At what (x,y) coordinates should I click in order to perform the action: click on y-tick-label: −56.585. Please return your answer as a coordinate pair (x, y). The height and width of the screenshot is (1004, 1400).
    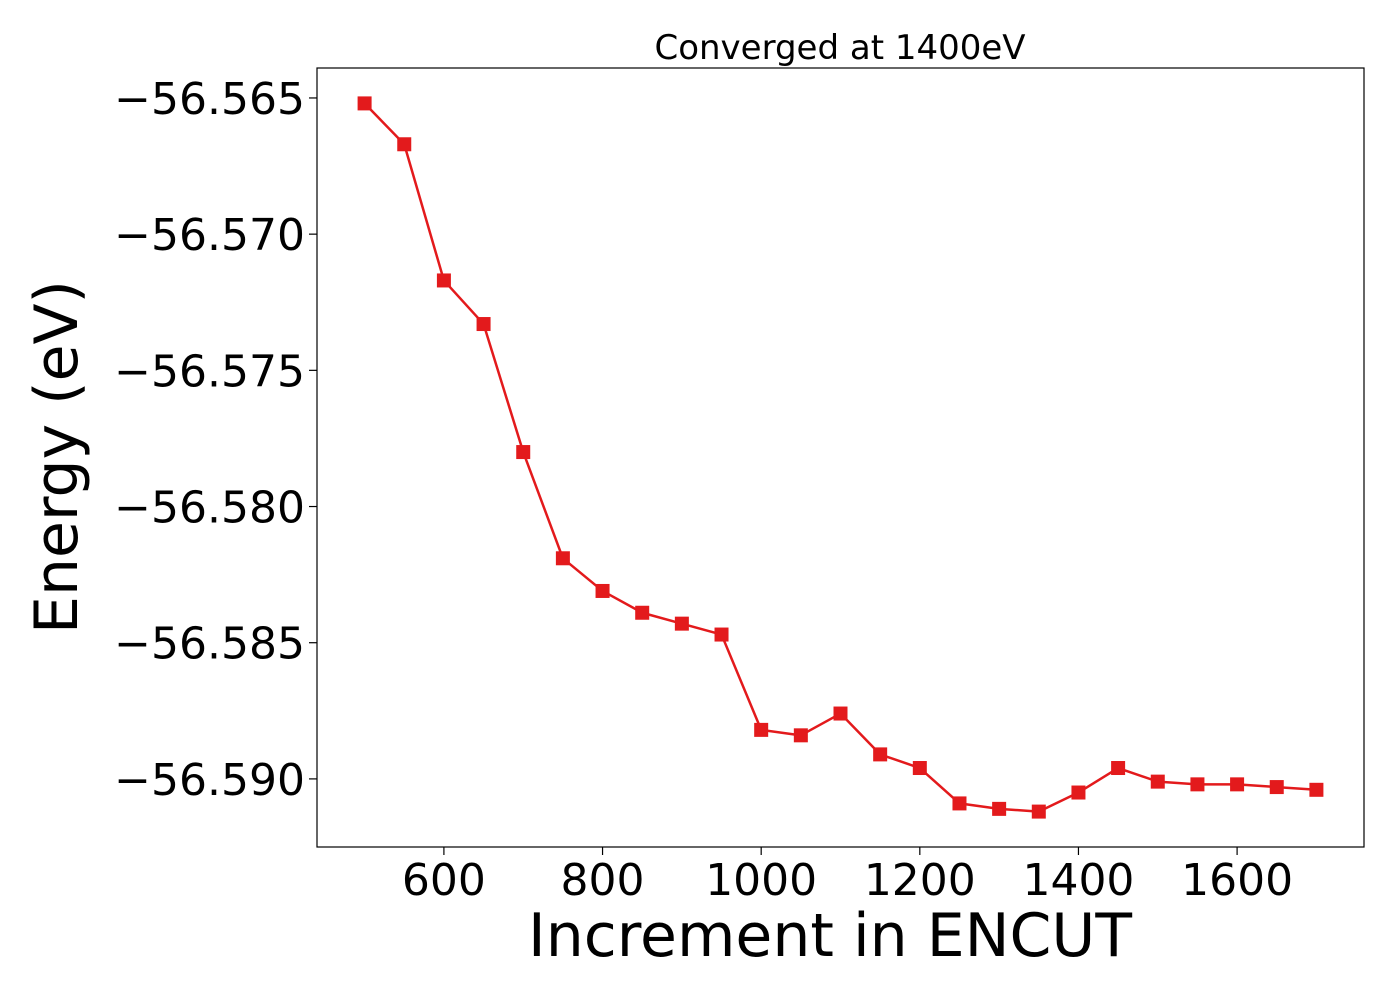
    Looking at the image, I should click on (209, 644).